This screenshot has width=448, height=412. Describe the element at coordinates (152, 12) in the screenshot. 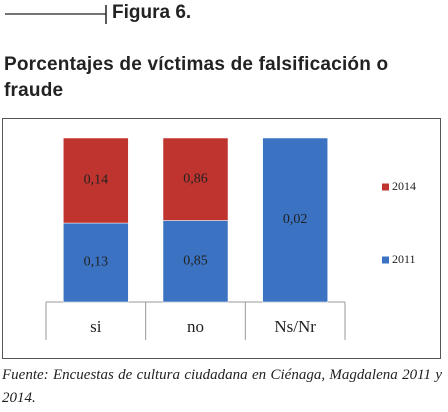

I see `figure-label: Figura 6.` at that location.